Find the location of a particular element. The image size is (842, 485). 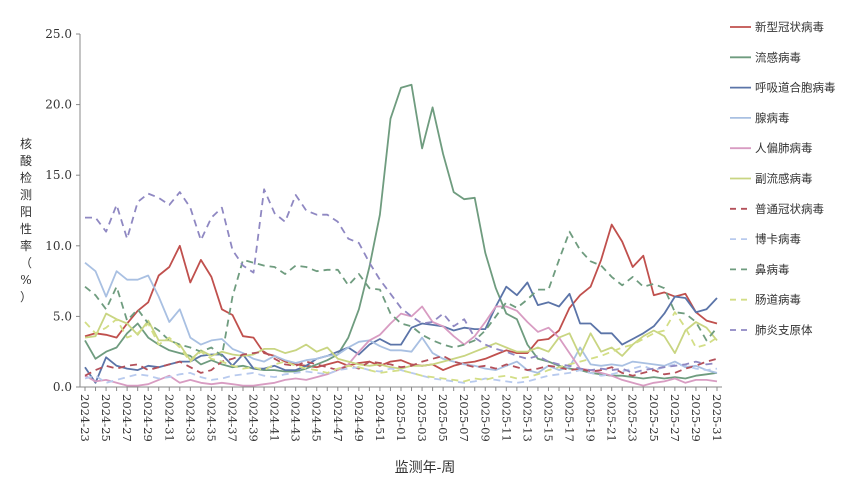

x-tick-label: 2024-39 is located at coordinates (254, 418).